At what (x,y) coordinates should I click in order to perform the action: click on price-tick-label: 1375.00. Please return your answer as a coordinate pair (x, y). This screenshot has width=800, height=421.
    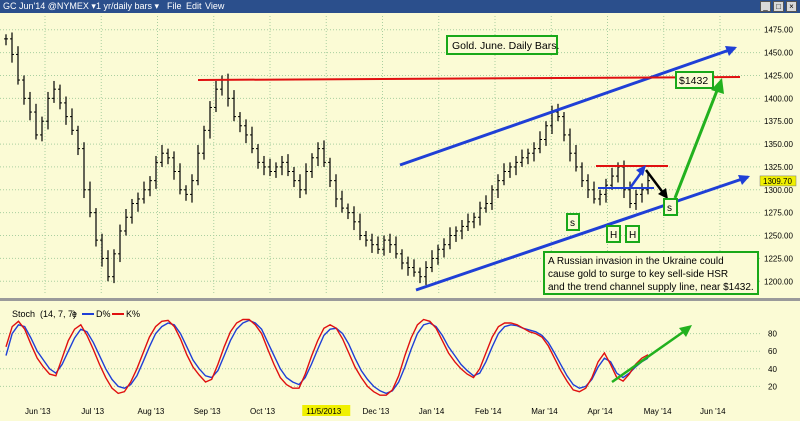
    Looking at the image, I should click on (778, 121).